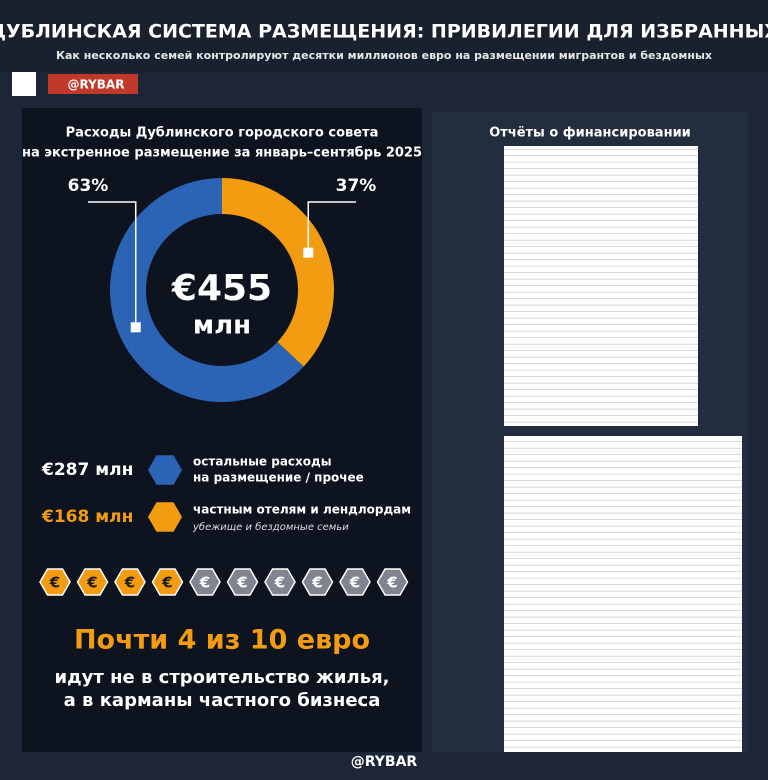 Image resolution: width=768 pixels, height=780 pixels. I want to click on headline: Почти 4 из 10 евро, so click(222, 640).